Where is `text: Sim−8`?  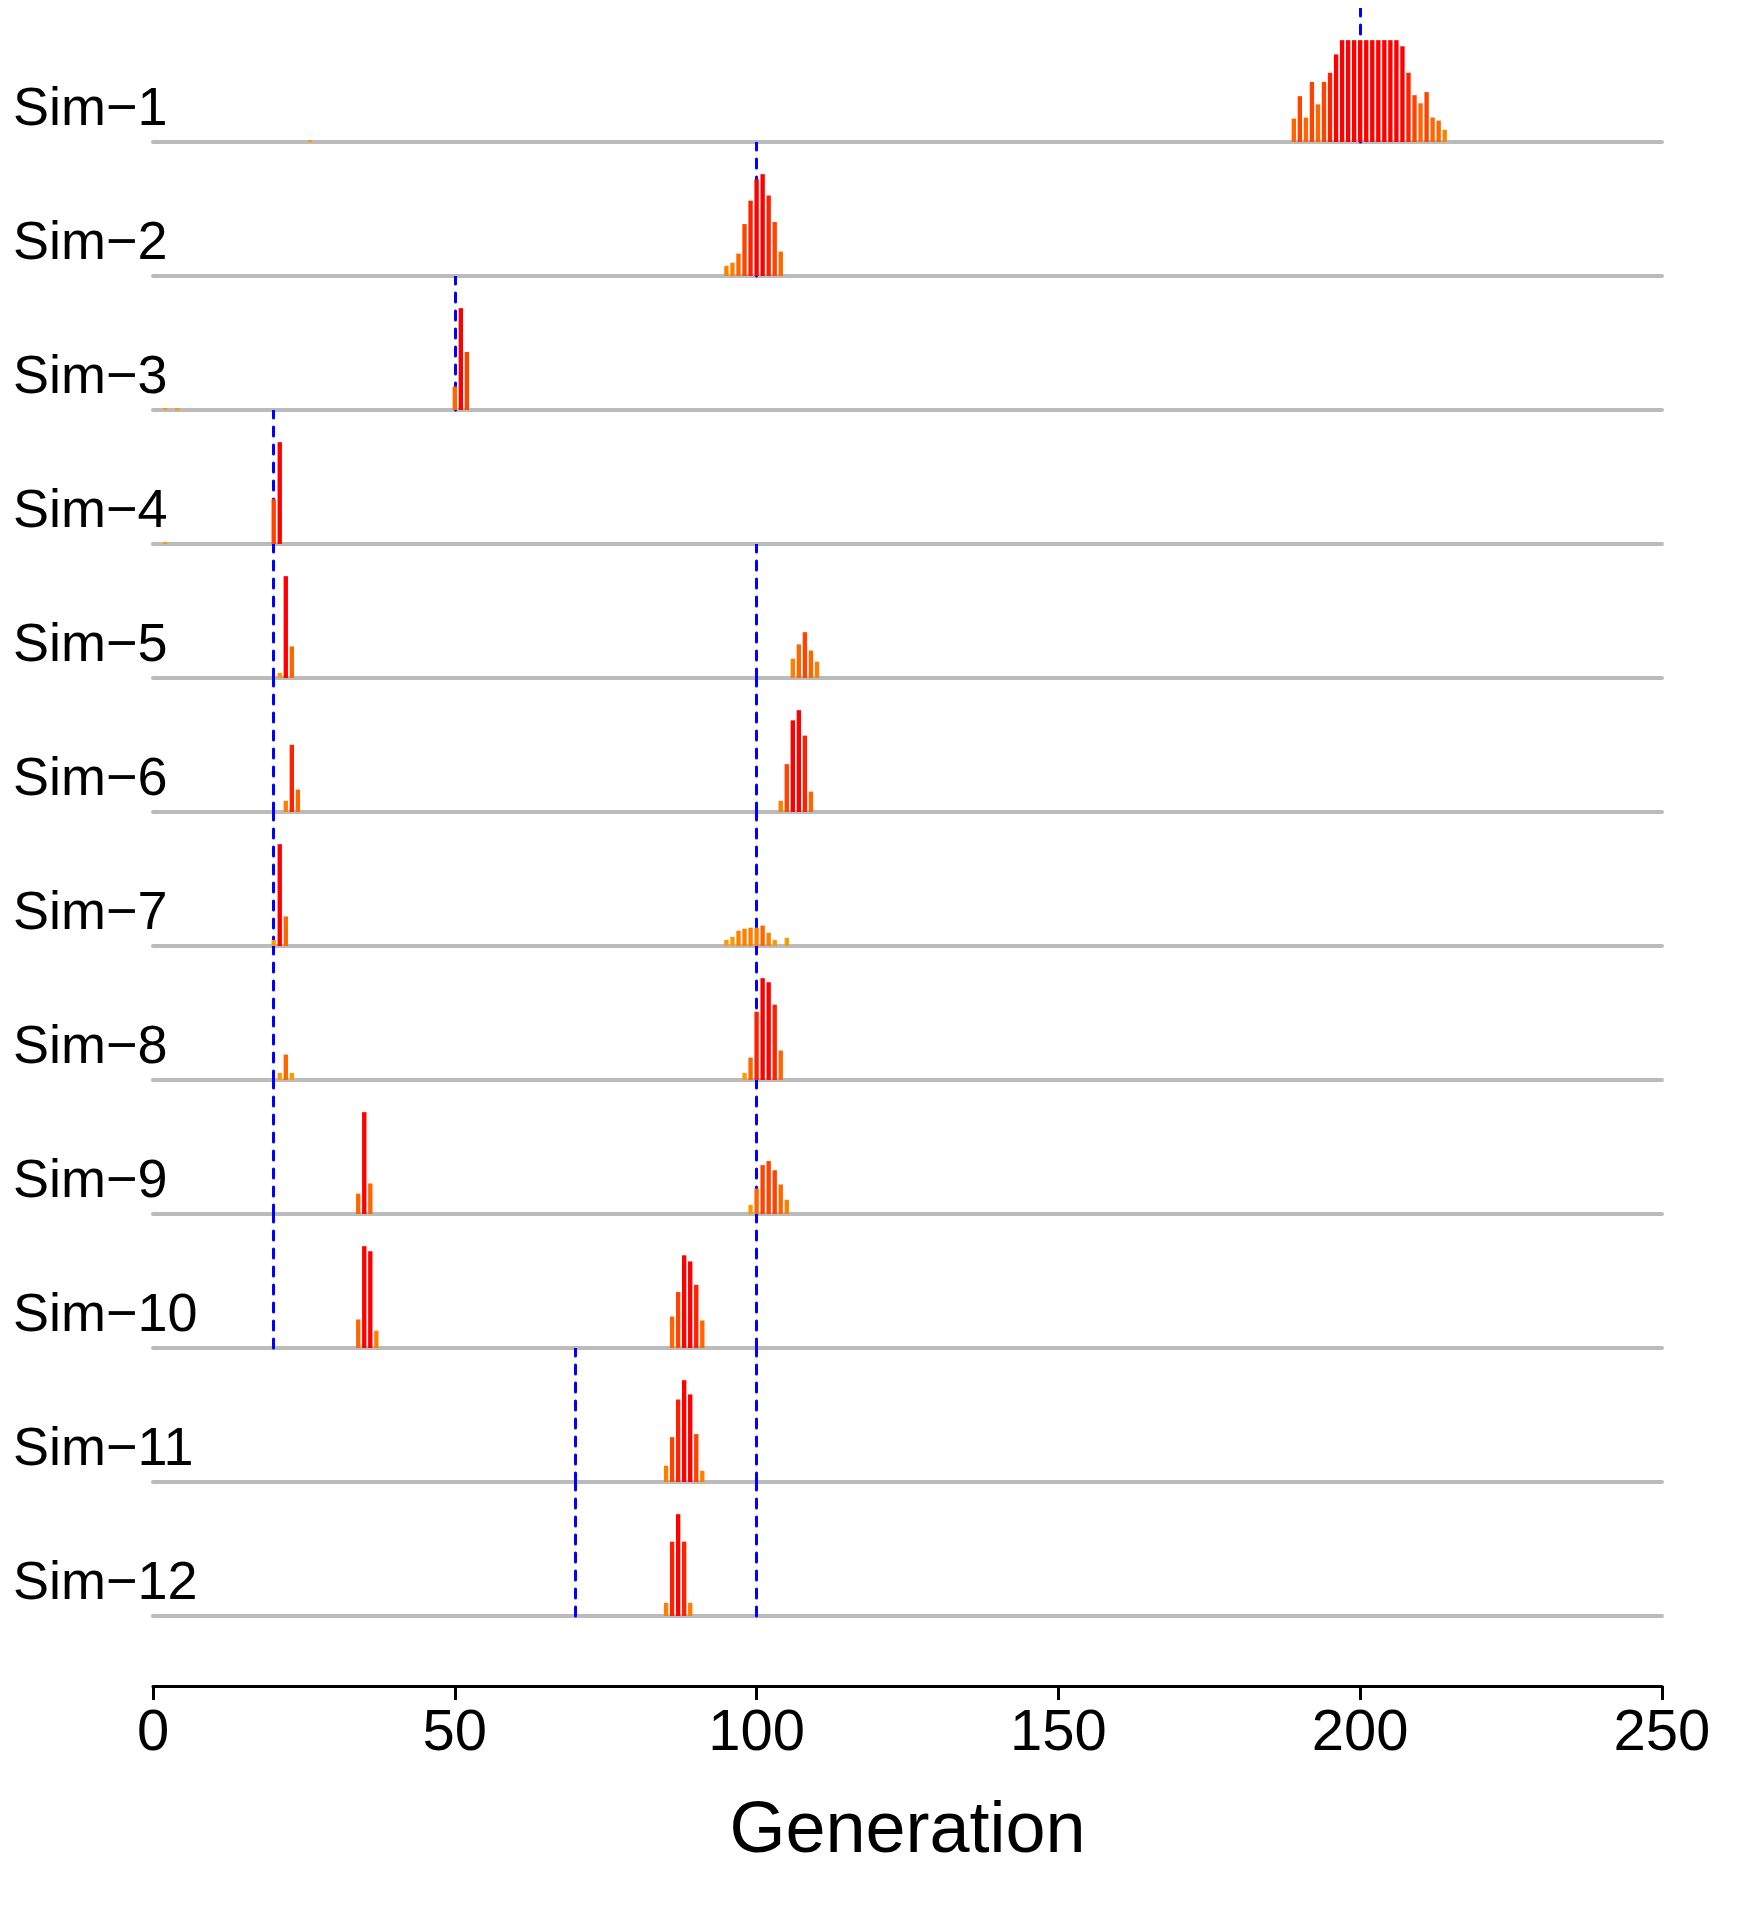 text: Sim−8 is located at coordinates (90, 1044).